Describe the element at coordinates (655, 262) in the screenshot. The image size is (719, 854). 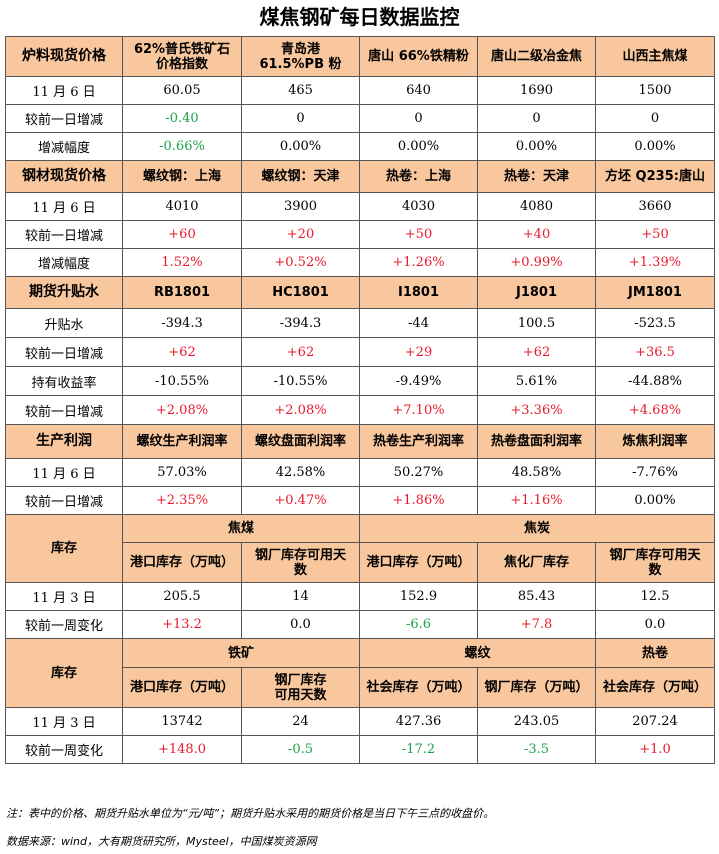
I see `value-cell: +1.39%` at that location.